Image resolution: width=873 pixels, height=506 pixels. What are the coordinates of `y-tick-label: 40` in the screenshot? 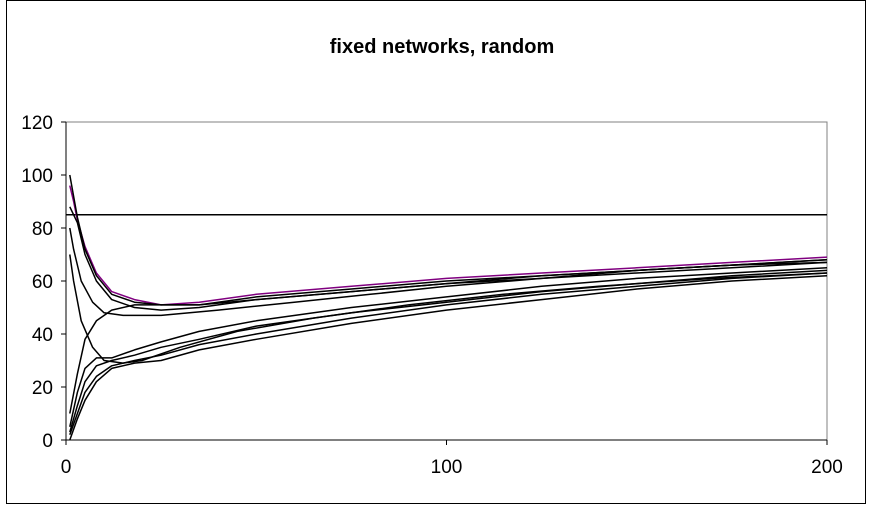 It's located at (42, 335).